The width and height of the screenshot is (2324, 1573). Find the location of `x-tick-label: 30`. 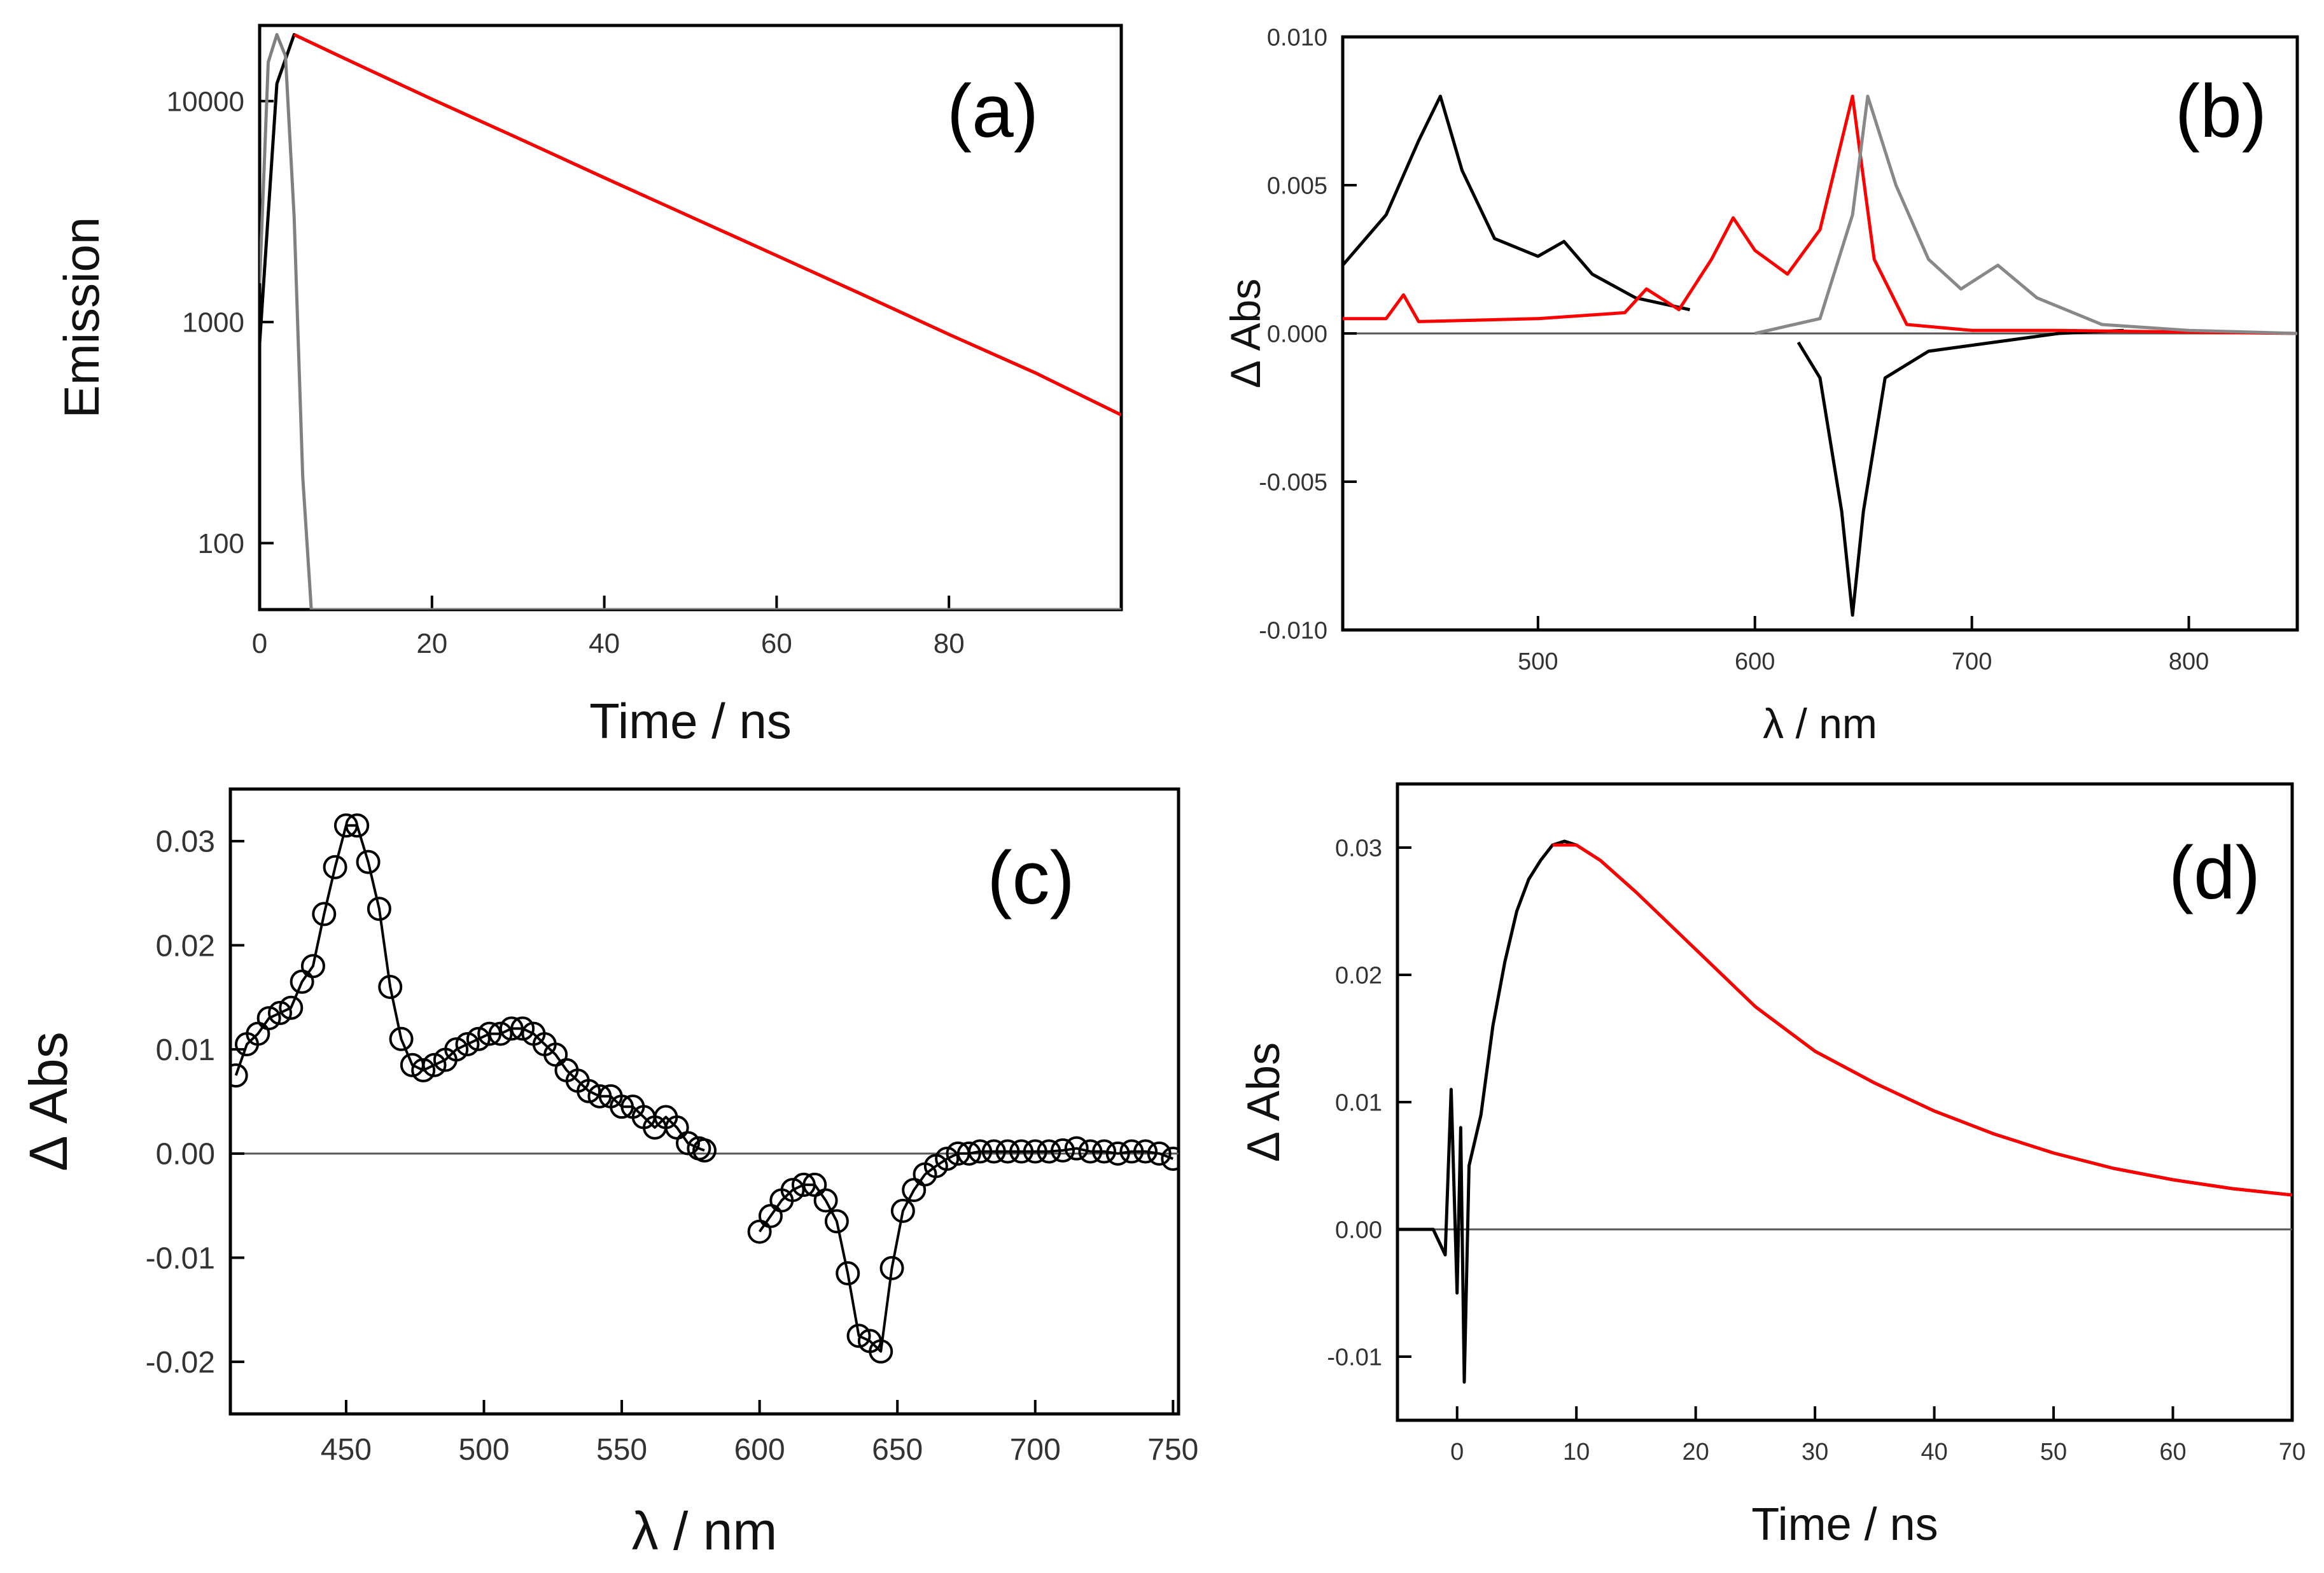

x-tick-label: 30 is located at coordinates (1815, 1452).